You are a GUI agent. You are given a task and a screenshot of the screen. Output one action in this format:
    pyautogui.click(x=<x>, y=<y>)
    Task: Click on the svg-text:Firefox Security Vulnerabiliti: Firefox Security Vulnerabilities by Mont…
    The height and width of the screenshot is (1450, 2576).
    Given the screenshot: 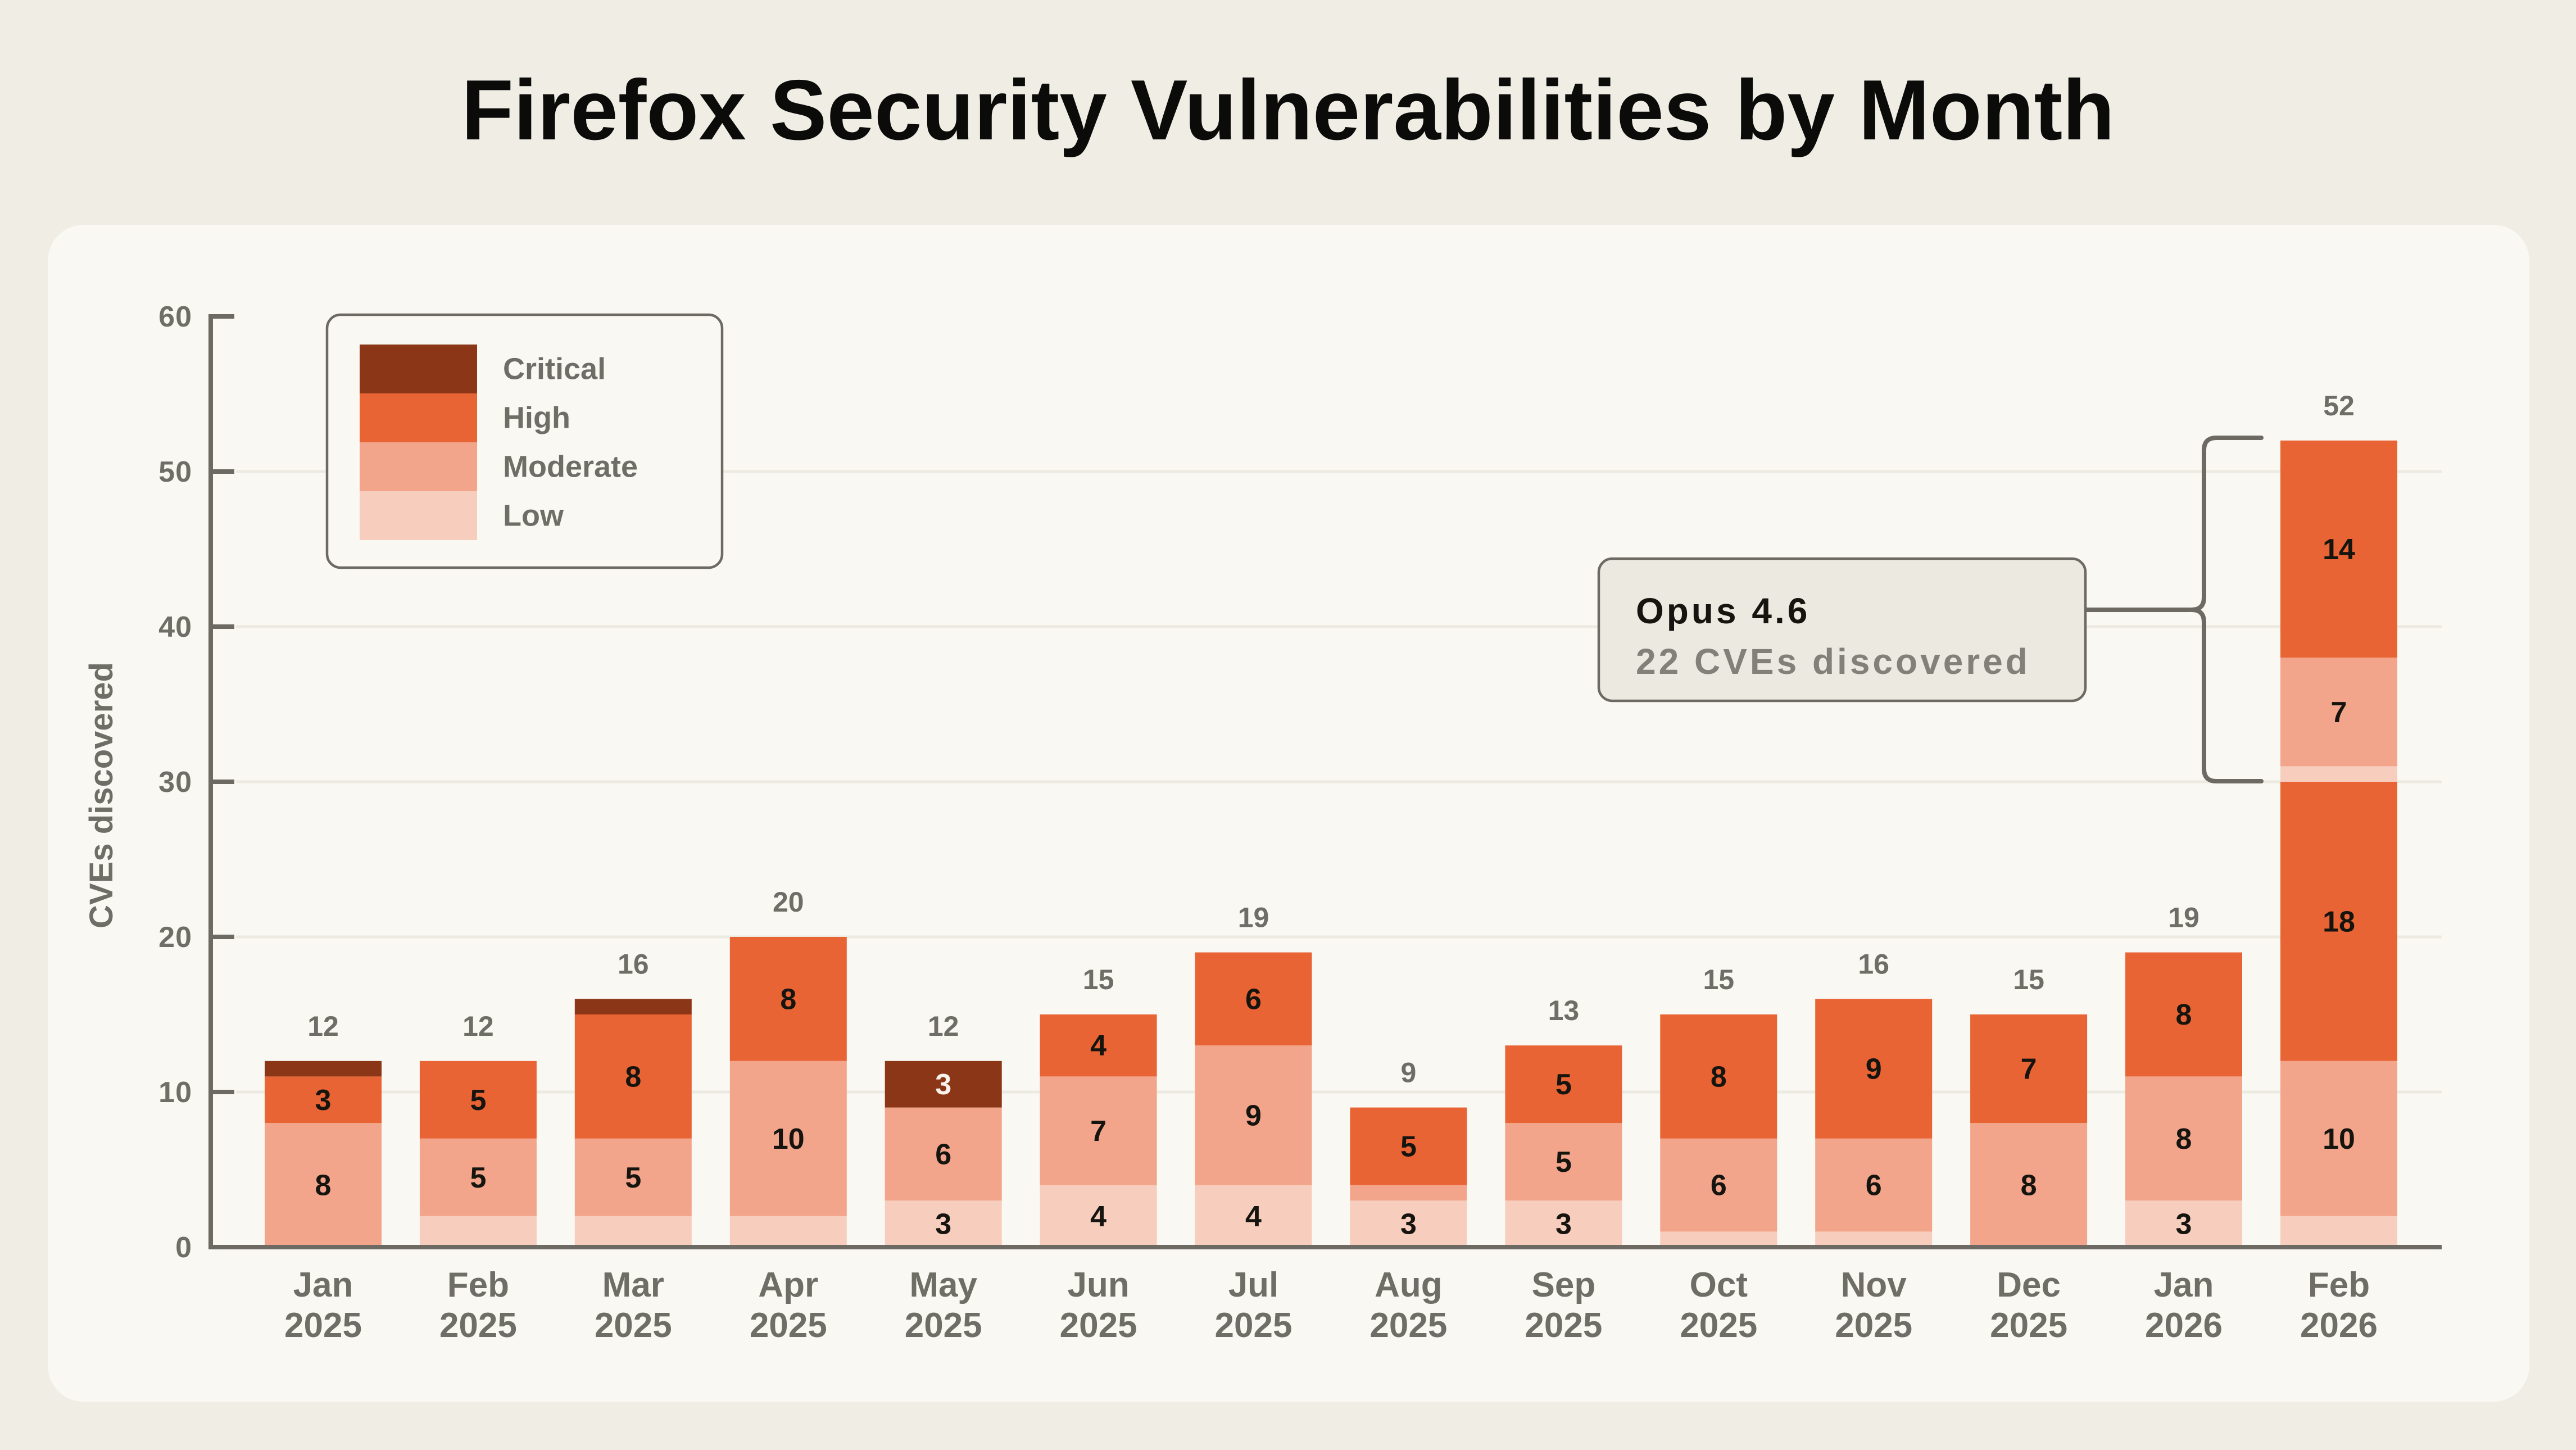 What is the action you would take?
    pyautogui.click(x=1288, y=110)
    